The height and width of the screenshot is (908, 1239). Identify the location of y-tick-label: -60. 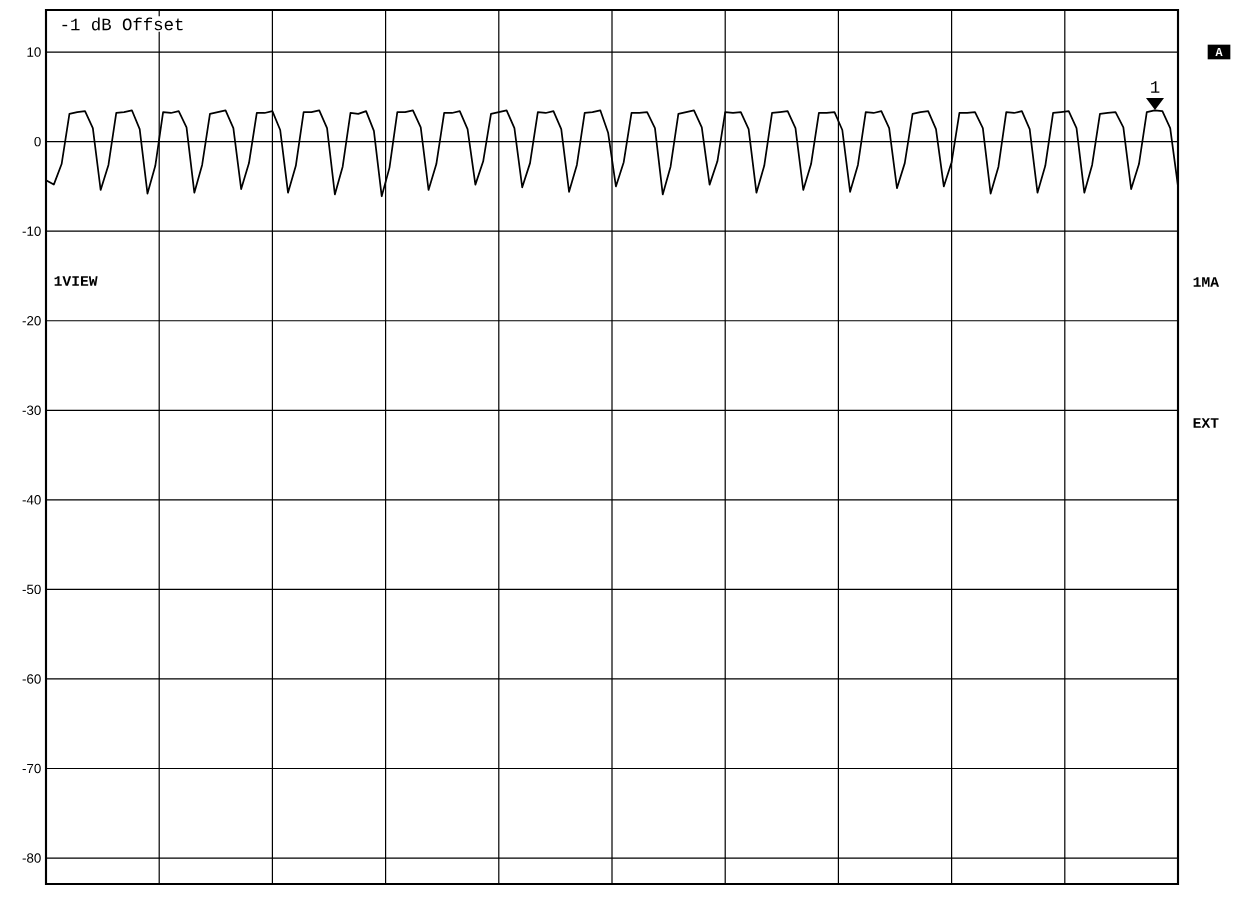
(31, 679).